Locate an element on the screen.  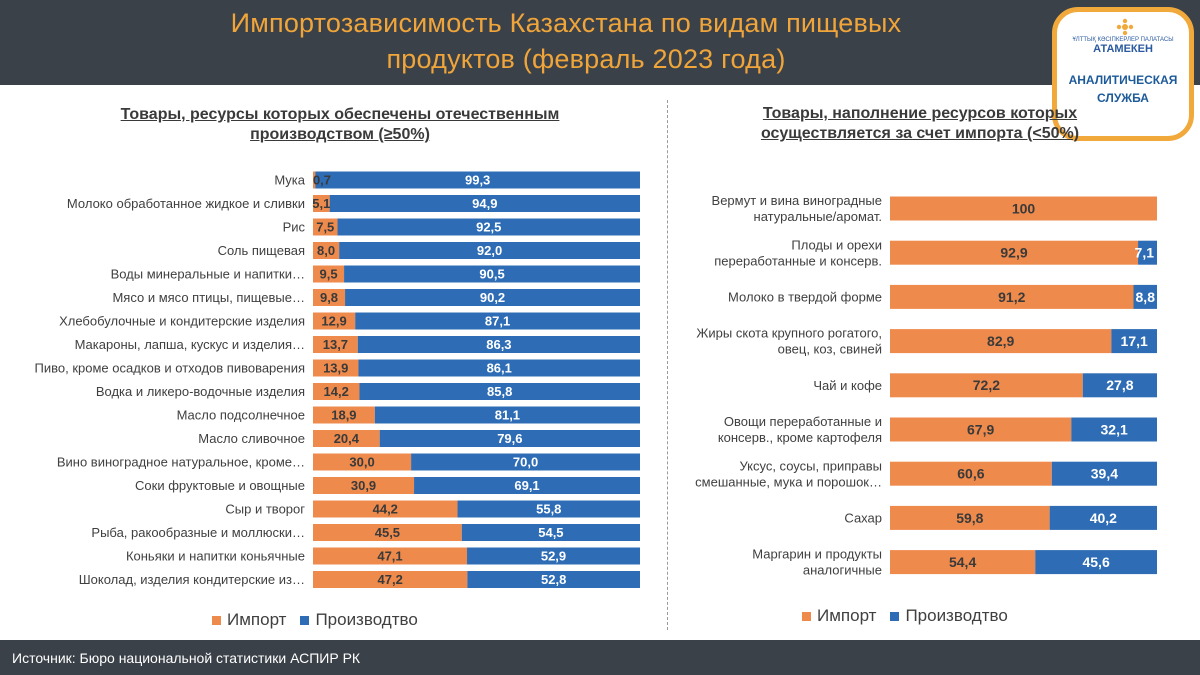
panel-divider is located at coordinates (667, 365).